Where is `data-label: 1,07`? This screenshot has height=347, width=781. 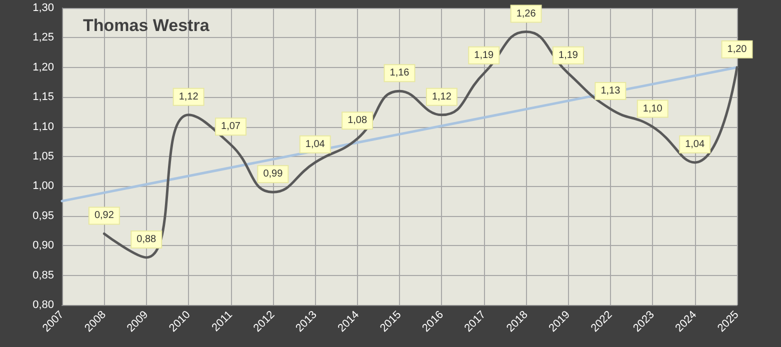 data-label: 1,07 is located at coordinates (231, 126).